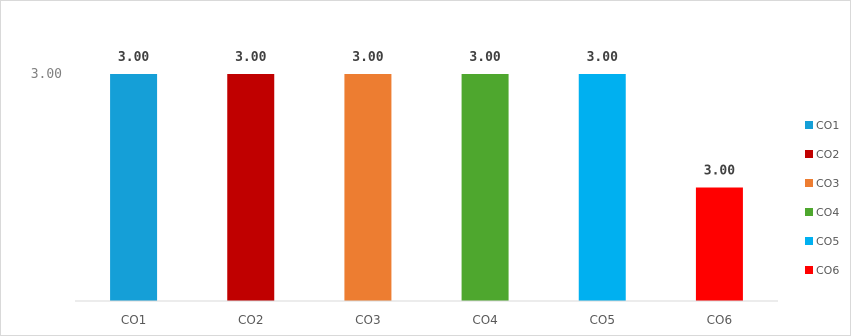  What do you see at coordinates (809, 212) in the screenshot?
I see `legend-swatch-co4` at bounding box center [809, 212].